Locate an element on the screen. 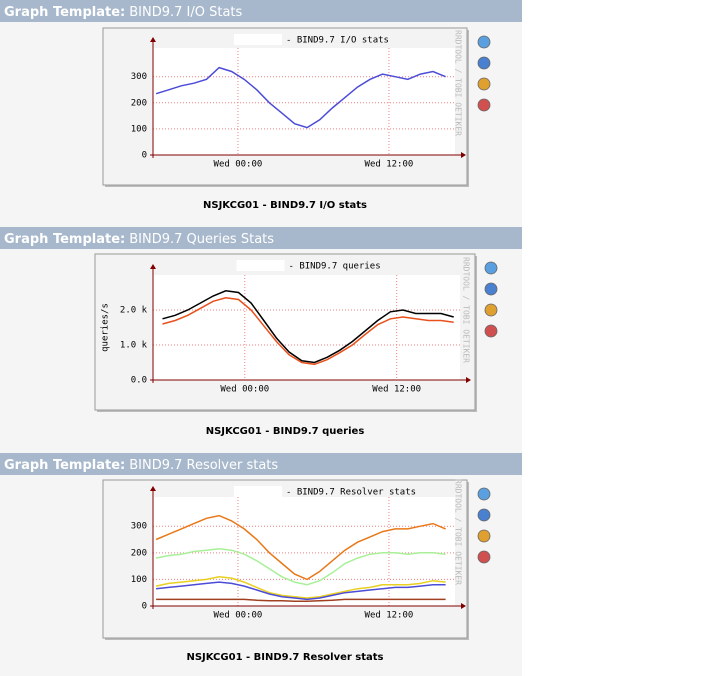 The image size is (708, 676). graph-caption: NSJKCG01 - BIND9.7 I/O stats is located at coordinates (285, 205).